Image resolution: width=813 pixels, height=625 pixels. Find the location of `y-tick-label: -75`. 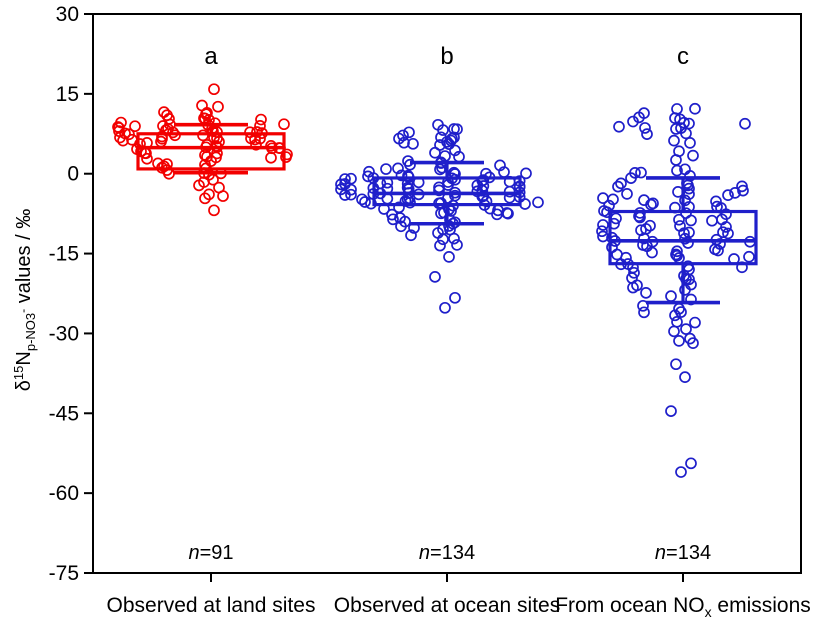

y-tick-label: -75 is located at coordinates (64, 573).